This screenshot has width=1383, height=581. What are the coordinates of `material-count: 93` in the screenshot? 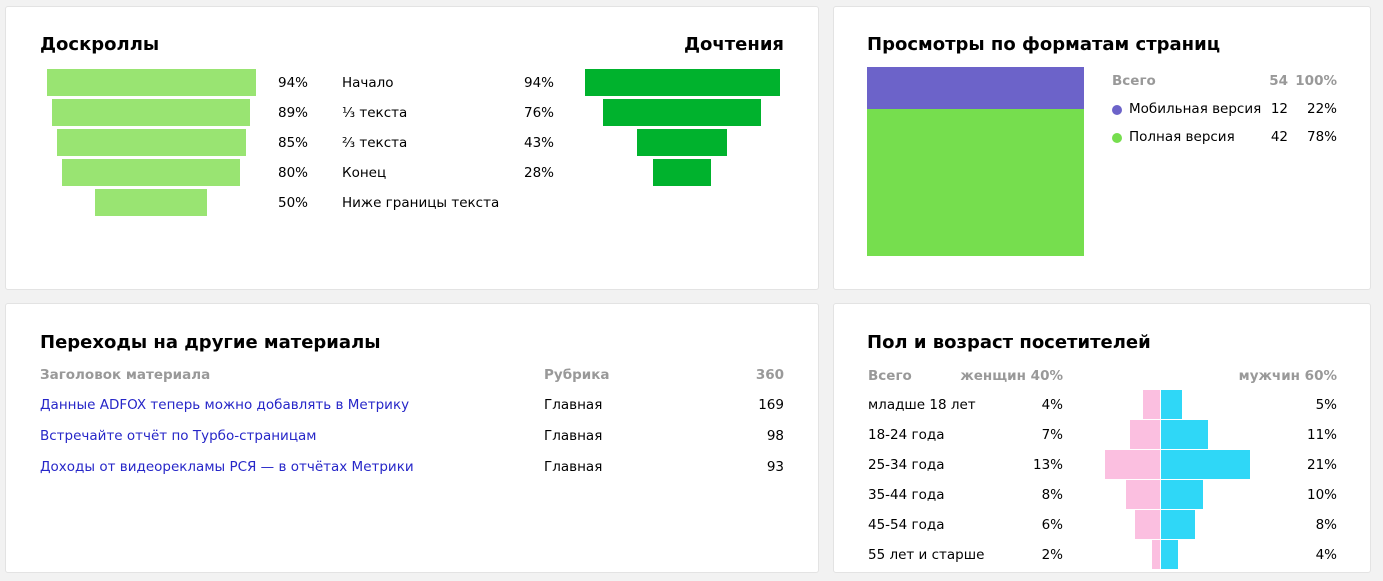 It's located at (775, 467).